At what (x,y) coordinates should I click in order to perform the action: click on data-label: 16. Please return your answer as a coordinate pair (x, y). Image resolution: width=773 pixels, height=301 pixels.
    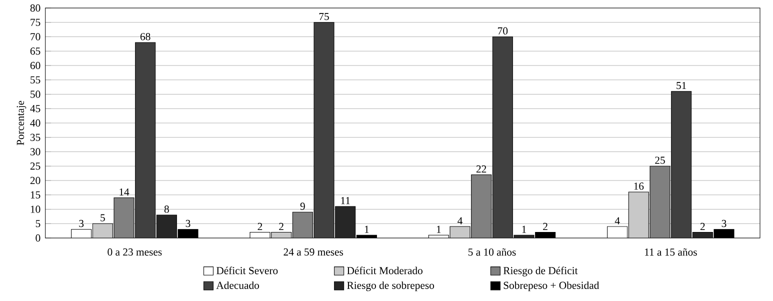
    Looking at the image, I should click on (639, 186).